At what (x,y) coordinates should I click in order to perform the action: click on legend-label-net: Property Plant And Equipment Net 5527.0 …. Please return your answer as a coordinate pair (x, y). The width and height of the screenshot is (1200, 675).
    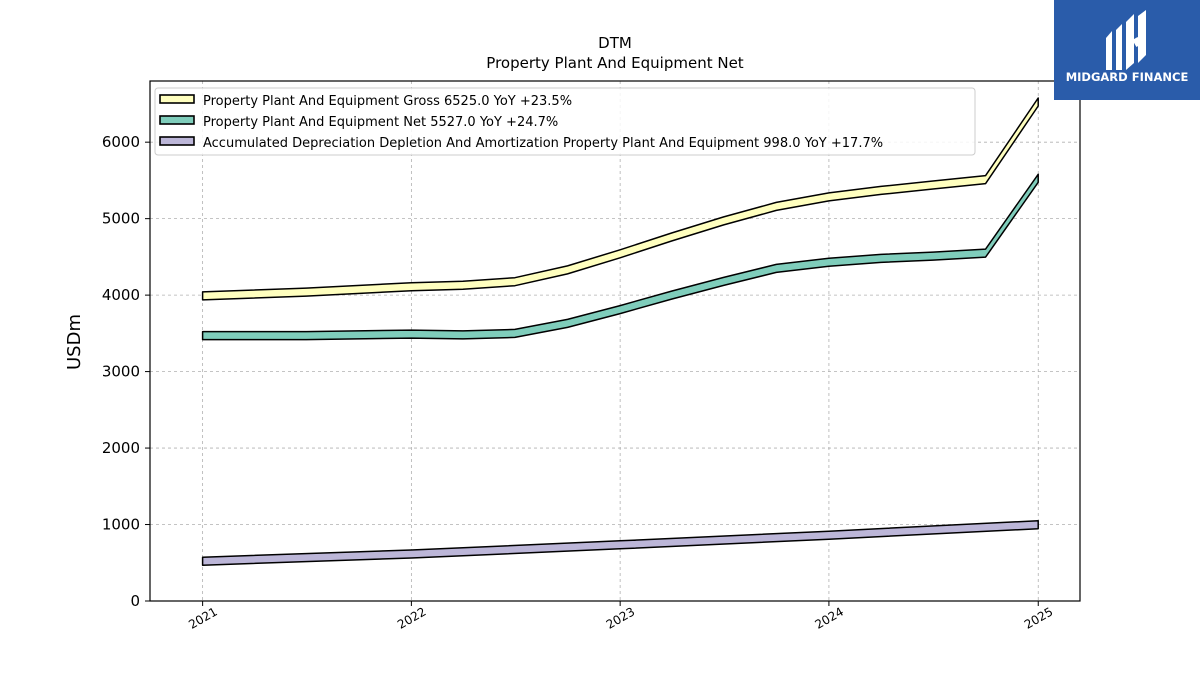
    Looking at the image, I should click on (380, 122).